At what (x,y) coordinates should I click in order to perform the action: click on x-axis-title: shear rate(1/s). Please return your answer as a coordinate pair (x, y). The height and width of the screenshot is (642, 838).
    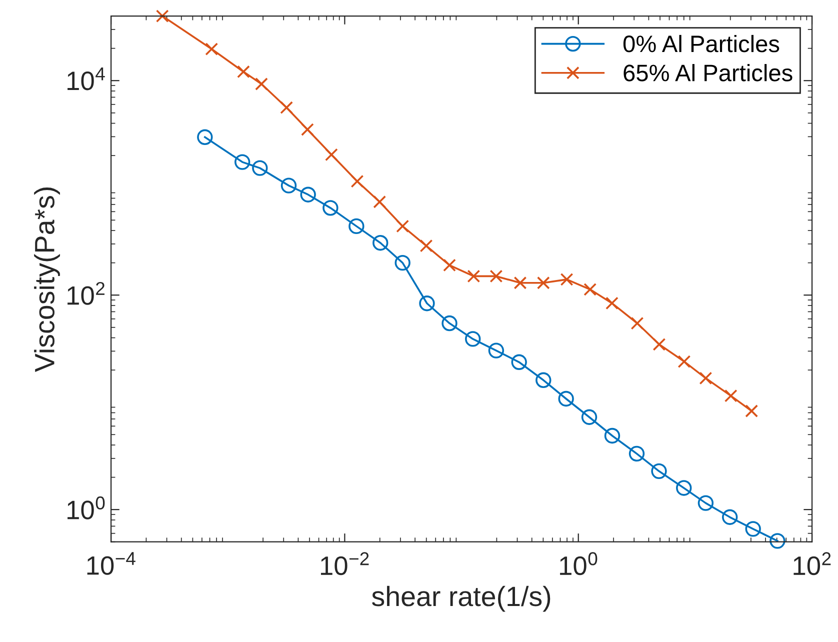
    Looking at the image, I should click on (461, 599).